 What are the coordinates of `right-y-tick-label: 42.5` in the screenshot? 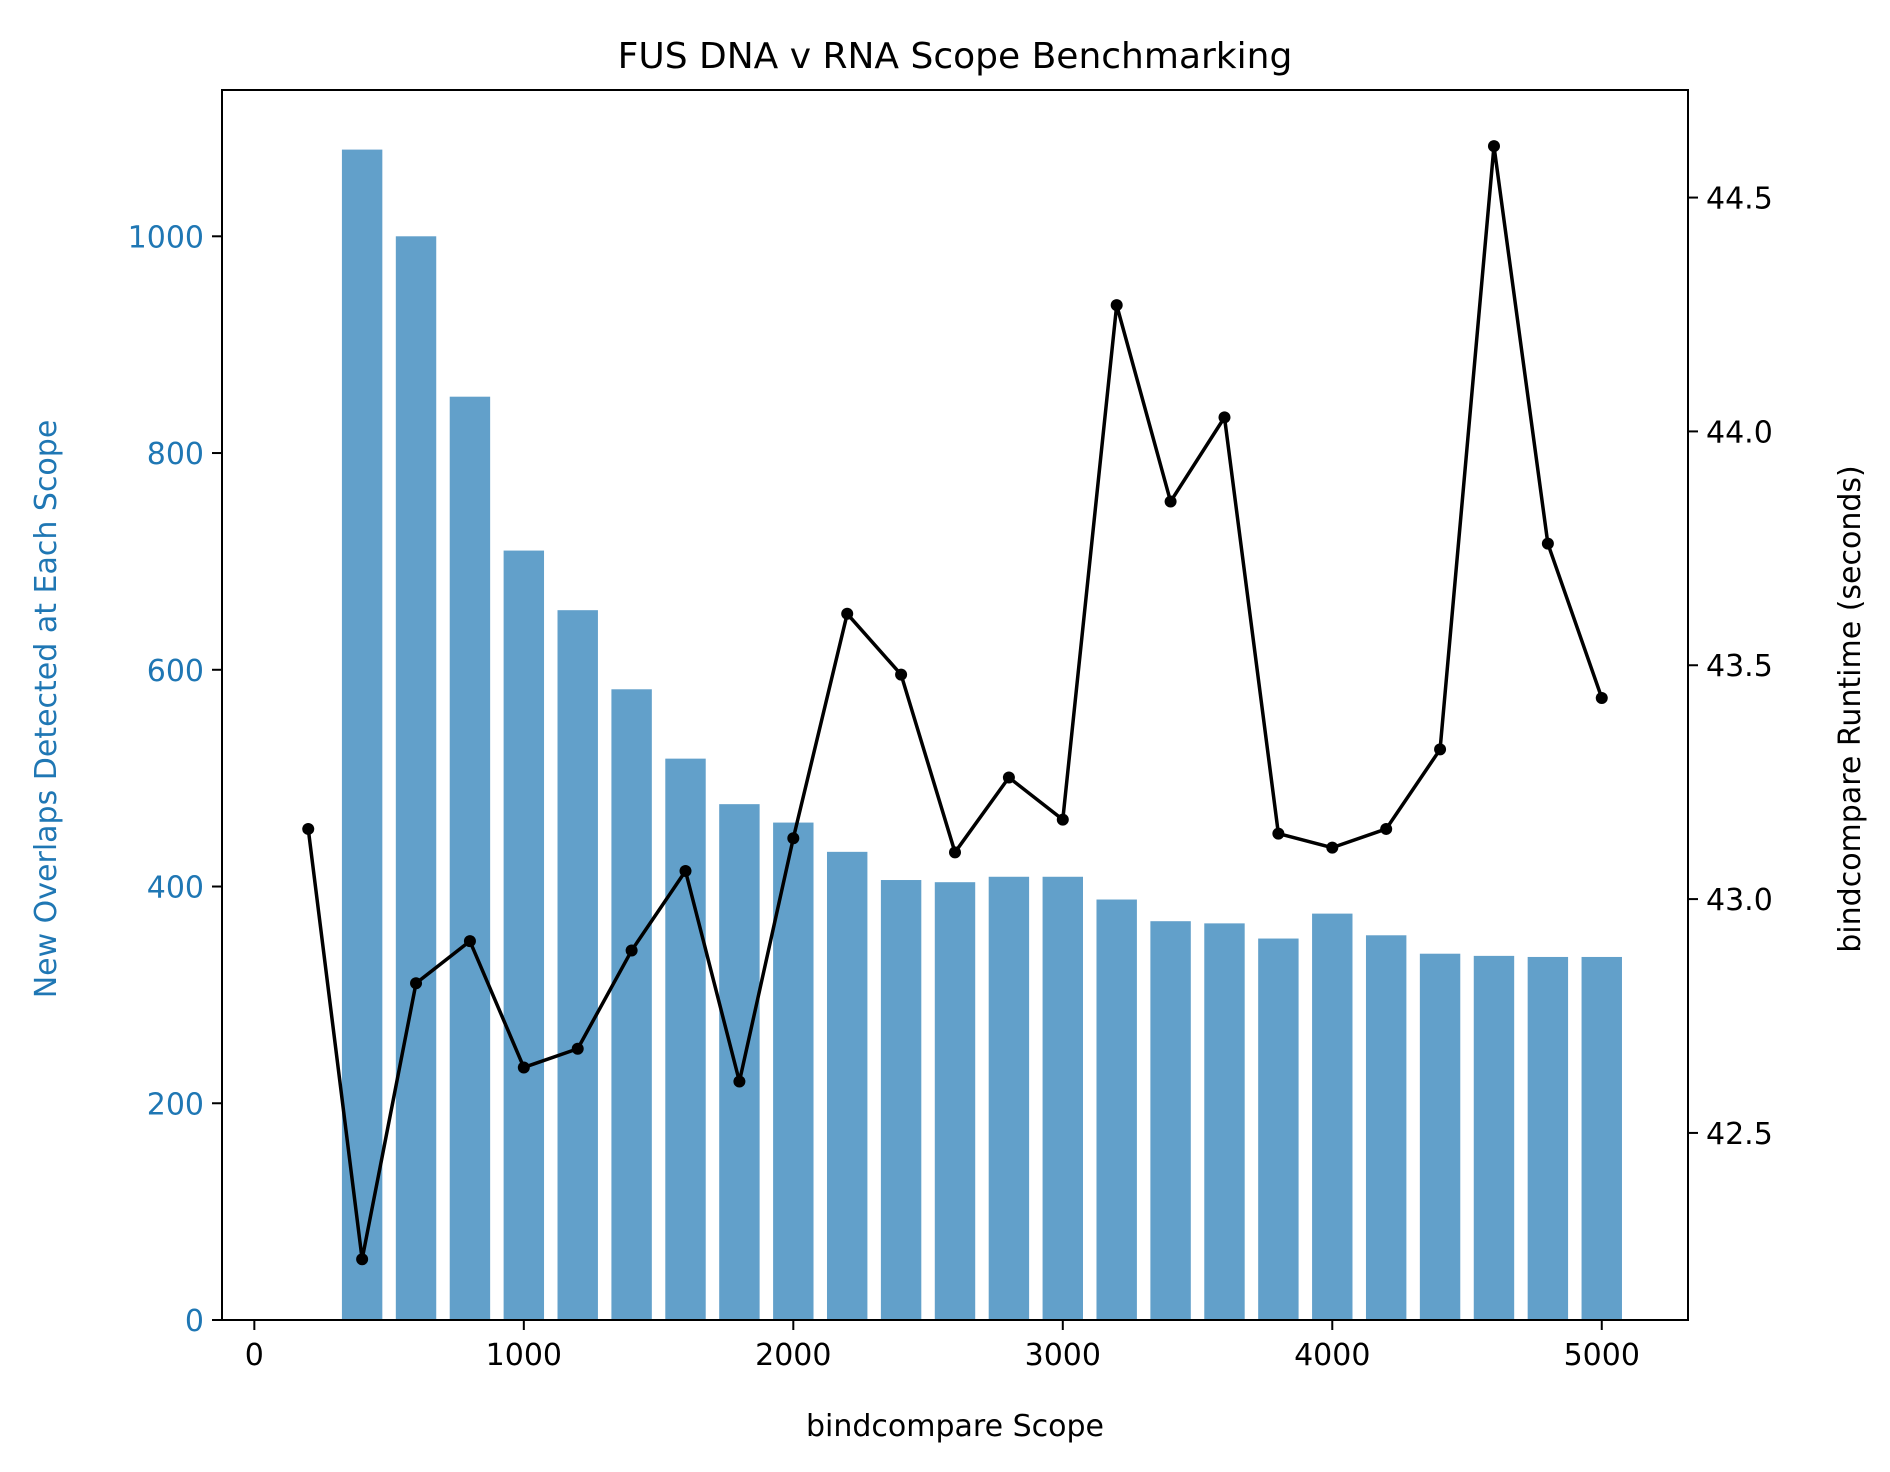 It's located at (1739, 1134).